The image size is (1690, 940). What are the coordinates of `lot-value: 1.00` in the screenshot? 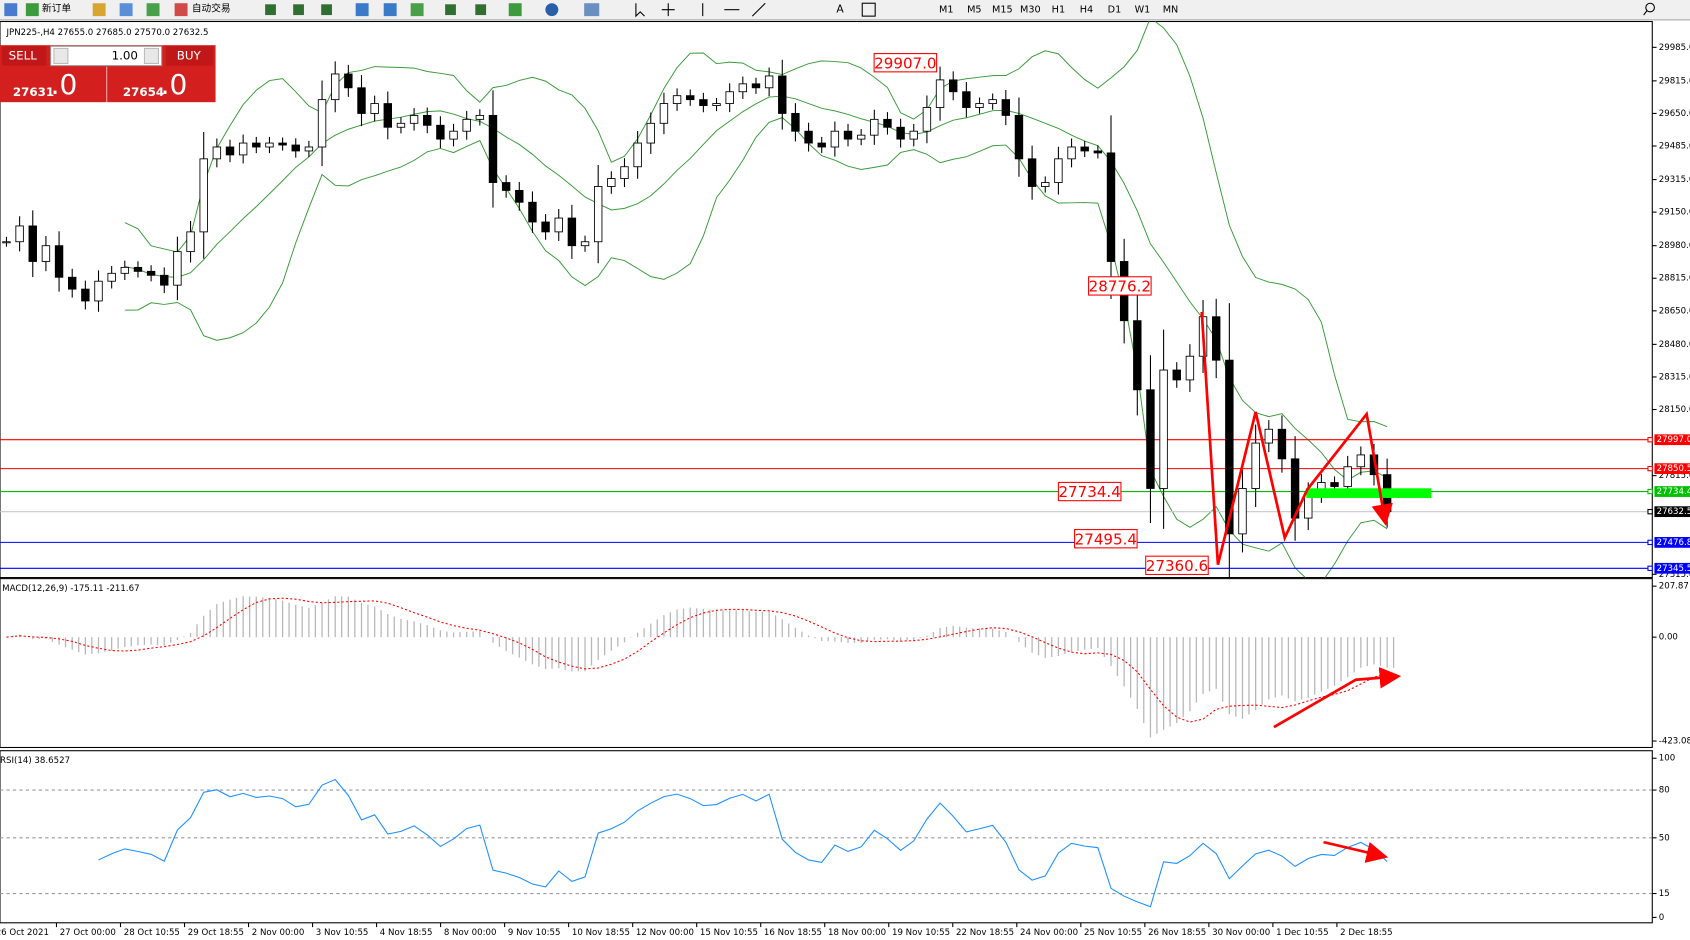 It's located at (125, 55).